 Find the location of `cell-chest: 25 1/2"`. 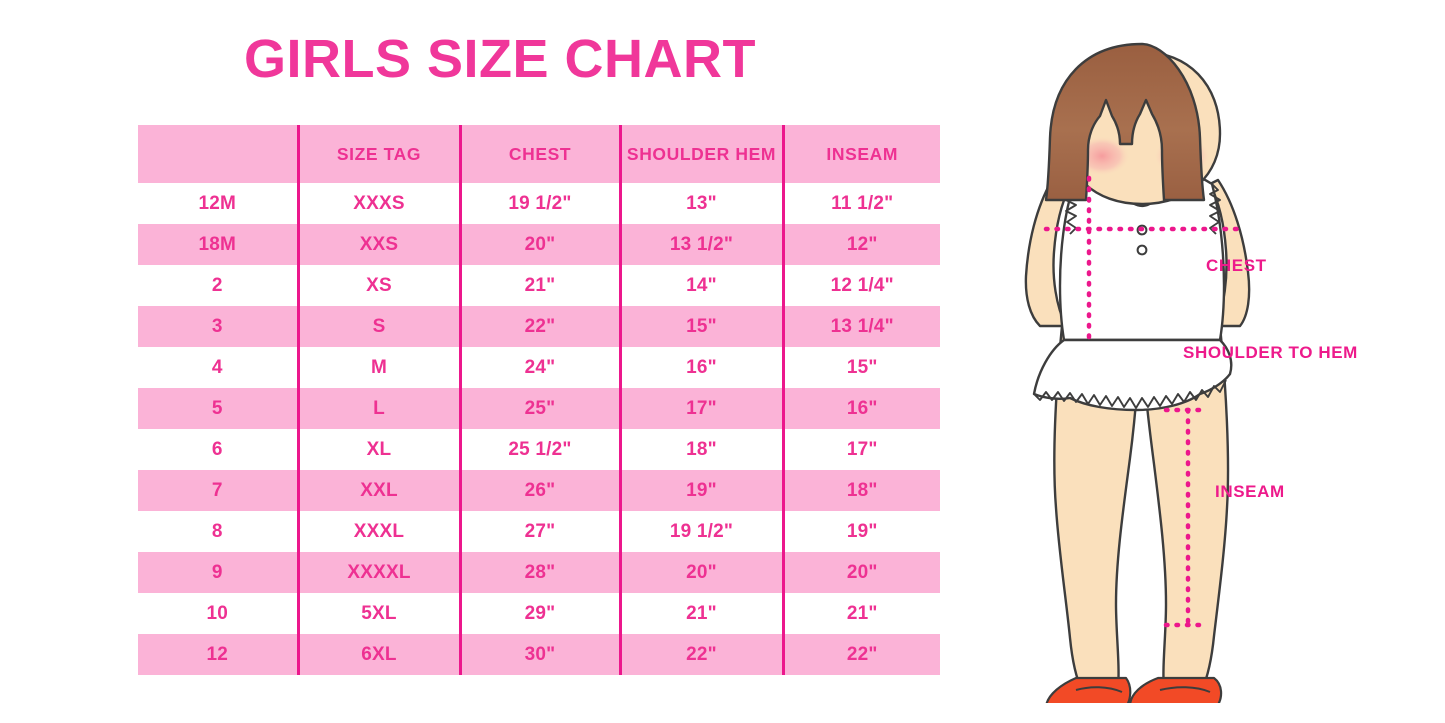

cell-chest: 25 1/2" is located at coordinates (539, 449).